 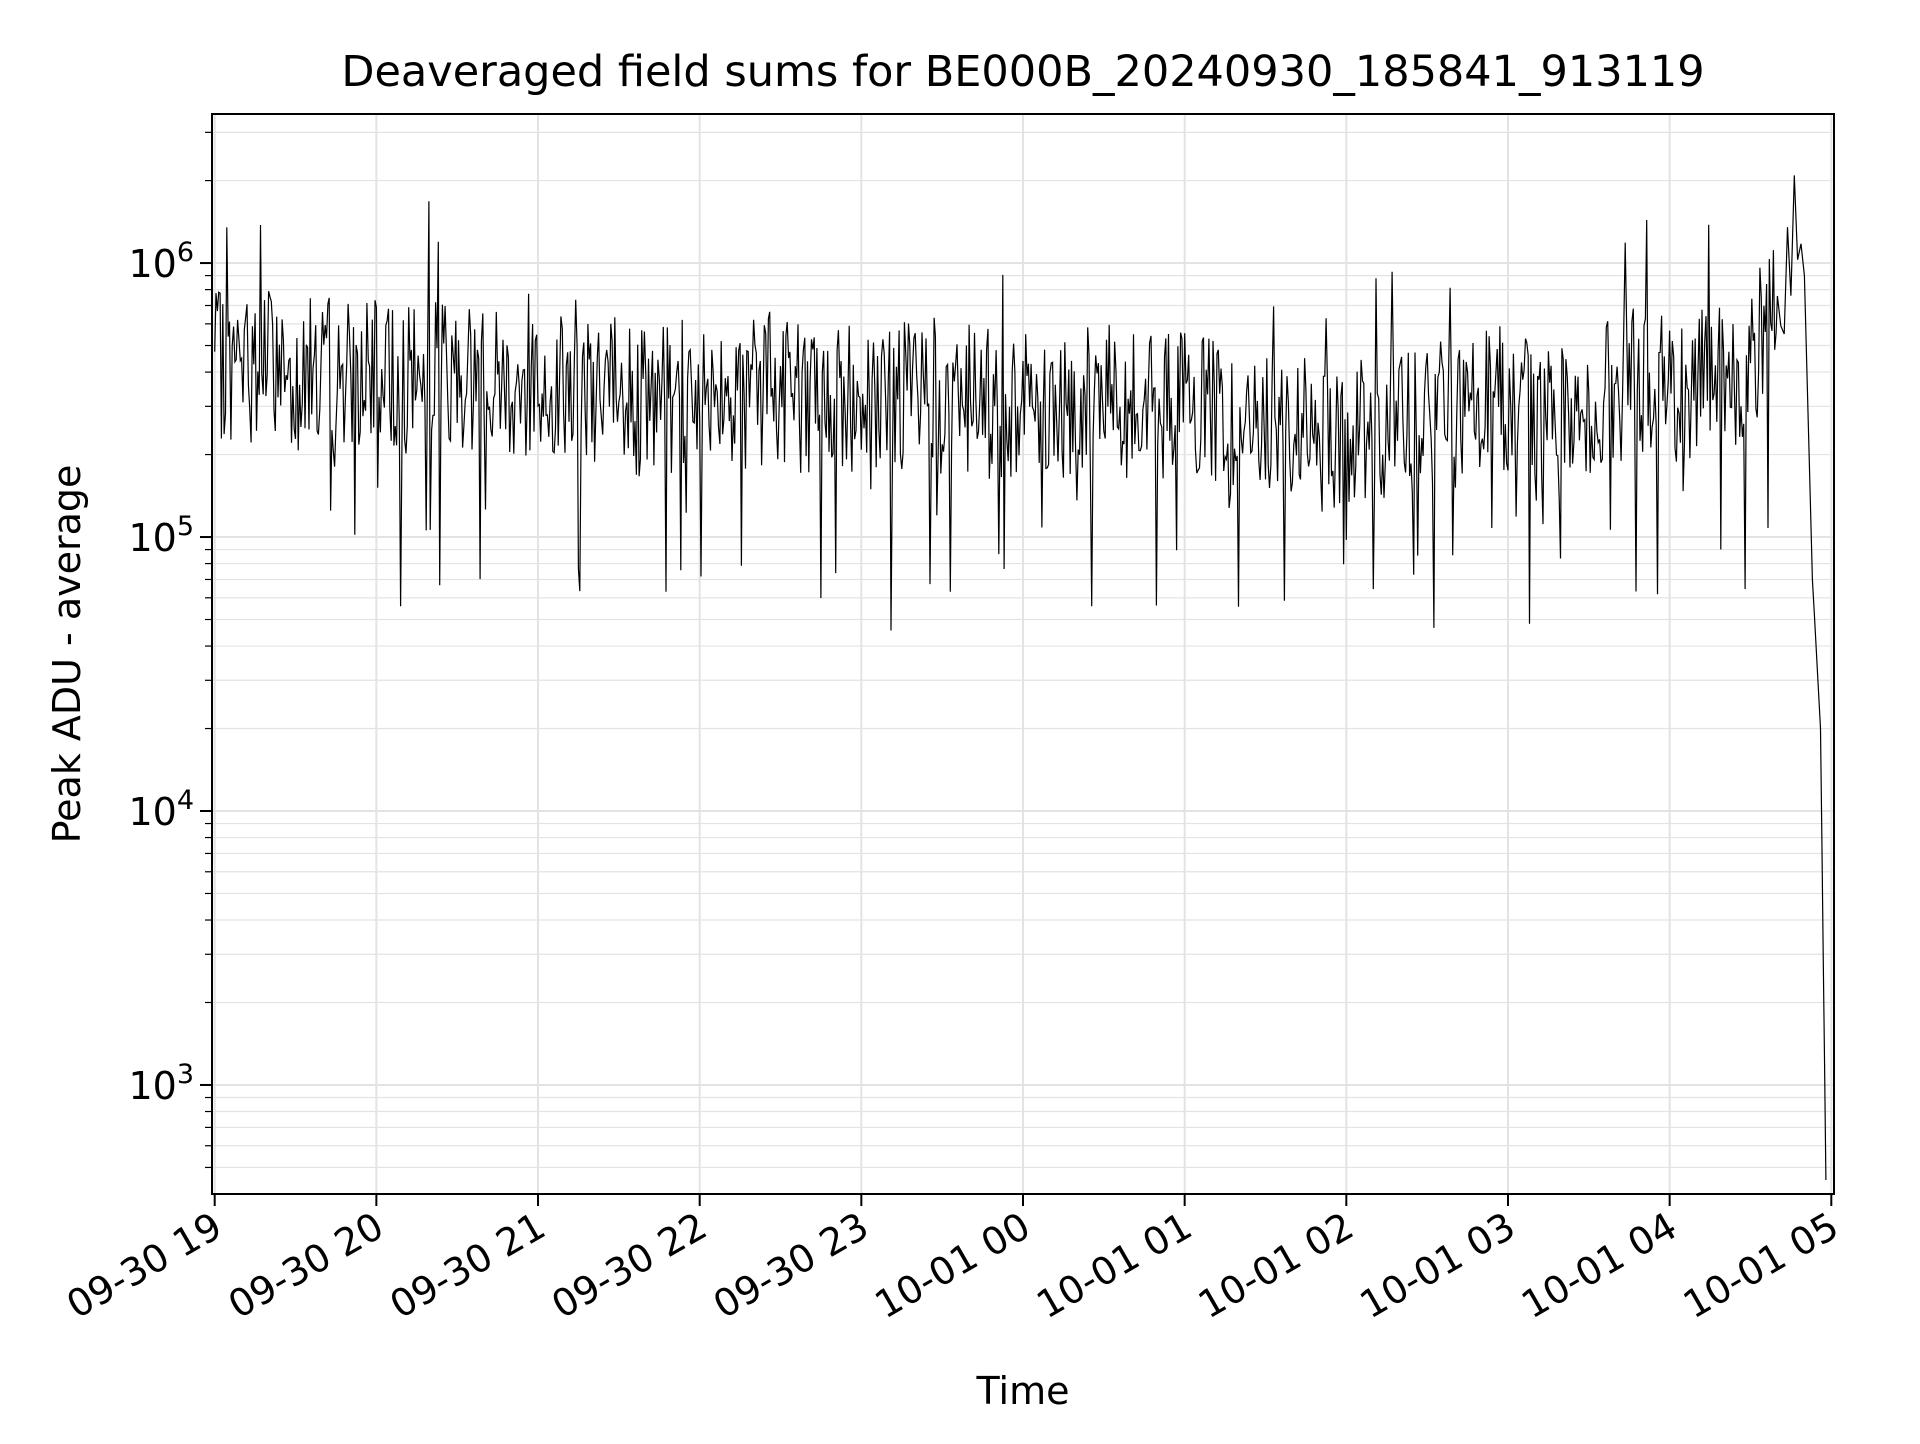 I want to click on y-tick-label: 10³, so click(x=161, y=1083).